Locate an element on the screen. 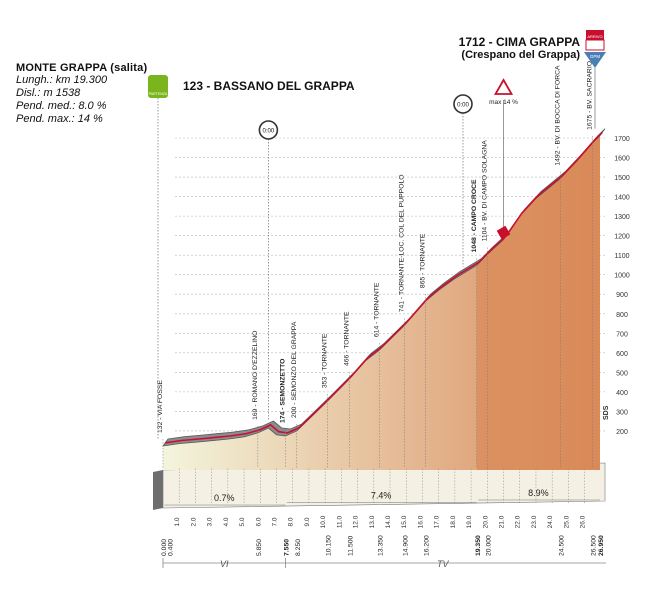 This screenshot has width=650, height=590. finish-sublabel: (Crespano del Grappa) is located at coordinates (520, 55).